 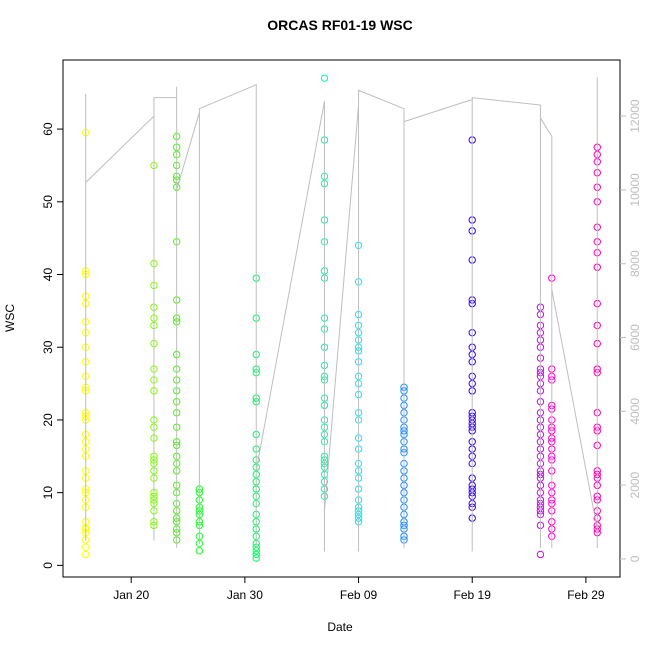 What do you see at coordinates (635, 116) in the screenshot?
I see `y2-tick-label: 12000` at bounding box center [635, 116].